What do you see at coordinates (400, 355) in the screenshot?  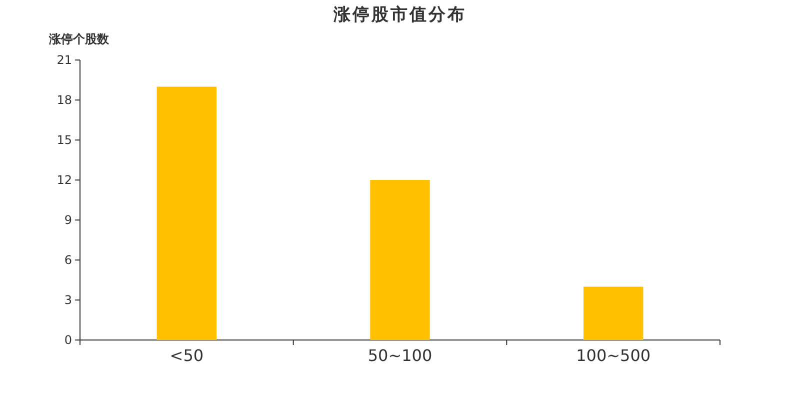 I see `x-tick-label: 50~100` at bounding box center [400, 355].